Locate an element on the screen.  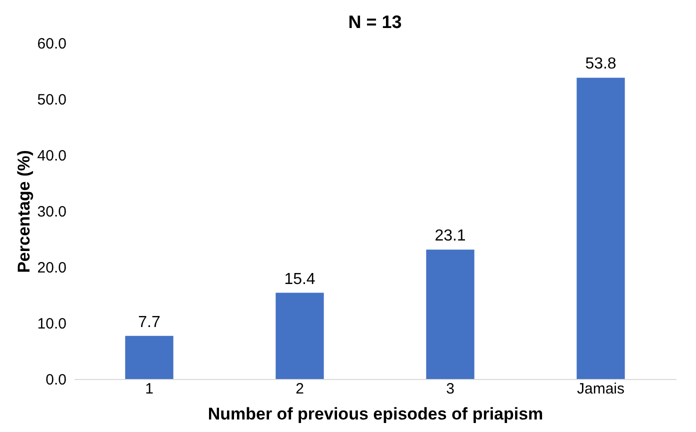
data-label: 23.1 is located at coordinates (450, 236).